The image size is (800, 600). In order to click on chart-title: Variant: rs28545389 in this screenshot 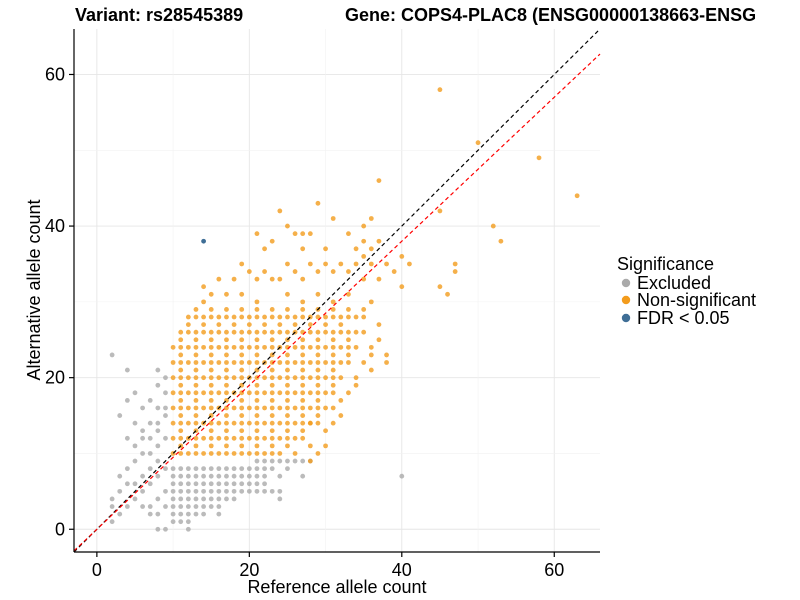, I will do `click(159, 15)`.